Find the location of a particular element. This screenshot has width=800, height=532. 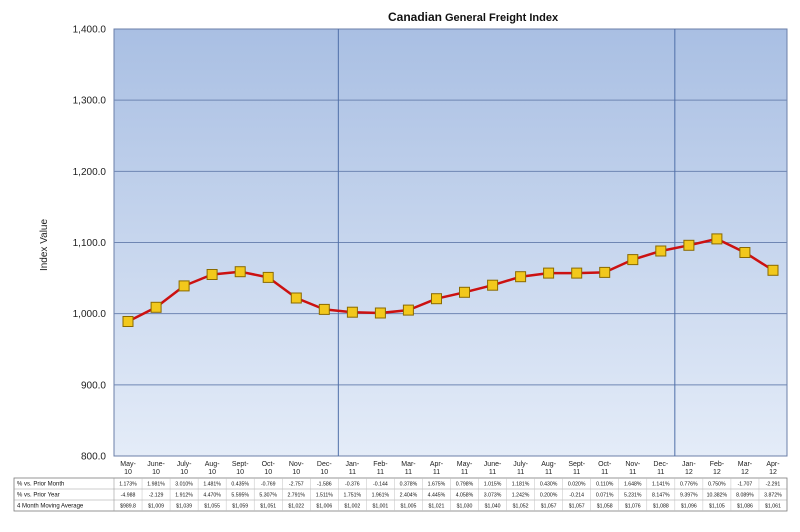

table-cell: 5.307% is located at coordinates (268, 496).